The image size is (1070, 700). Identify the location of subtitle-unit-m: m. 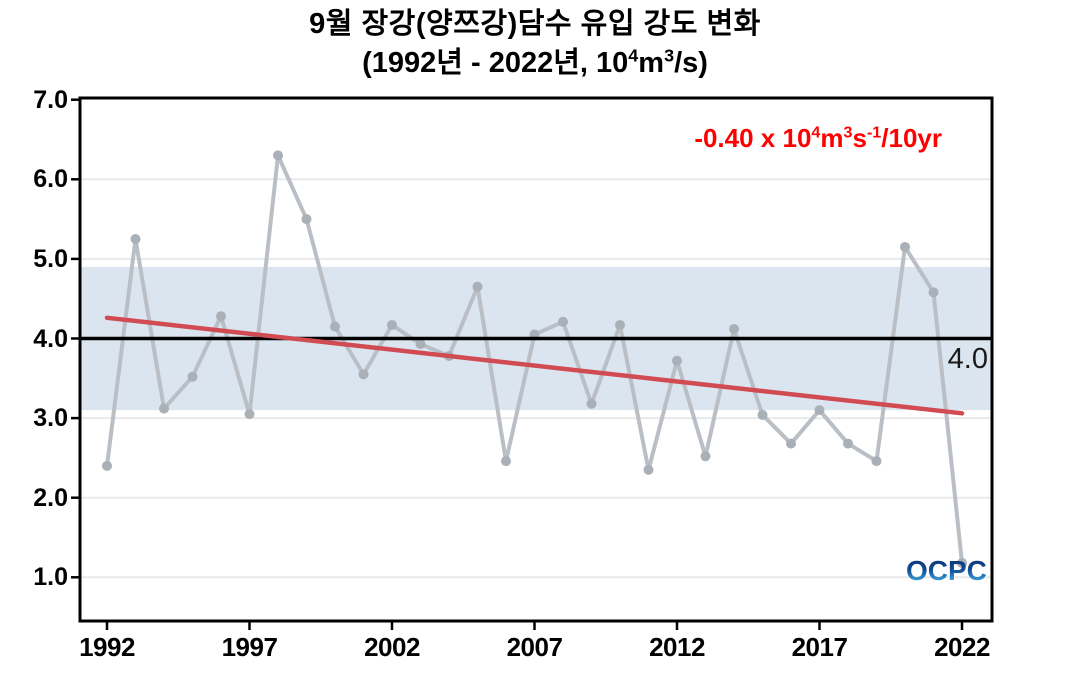
(651, 63).